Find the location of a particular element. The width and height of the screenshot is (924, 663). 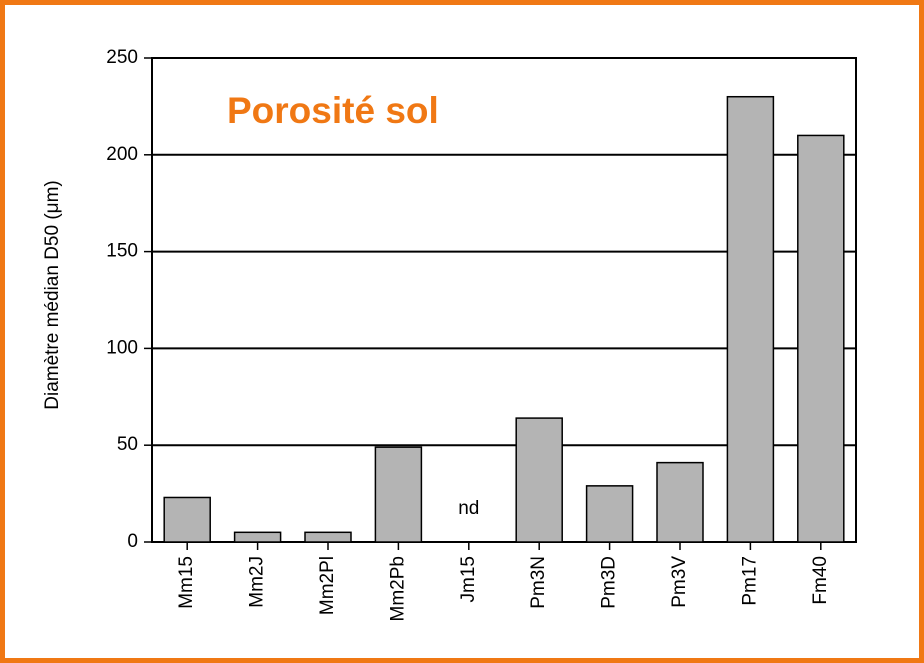

y-tick-label: 200 is located at coordinates (122, 154).